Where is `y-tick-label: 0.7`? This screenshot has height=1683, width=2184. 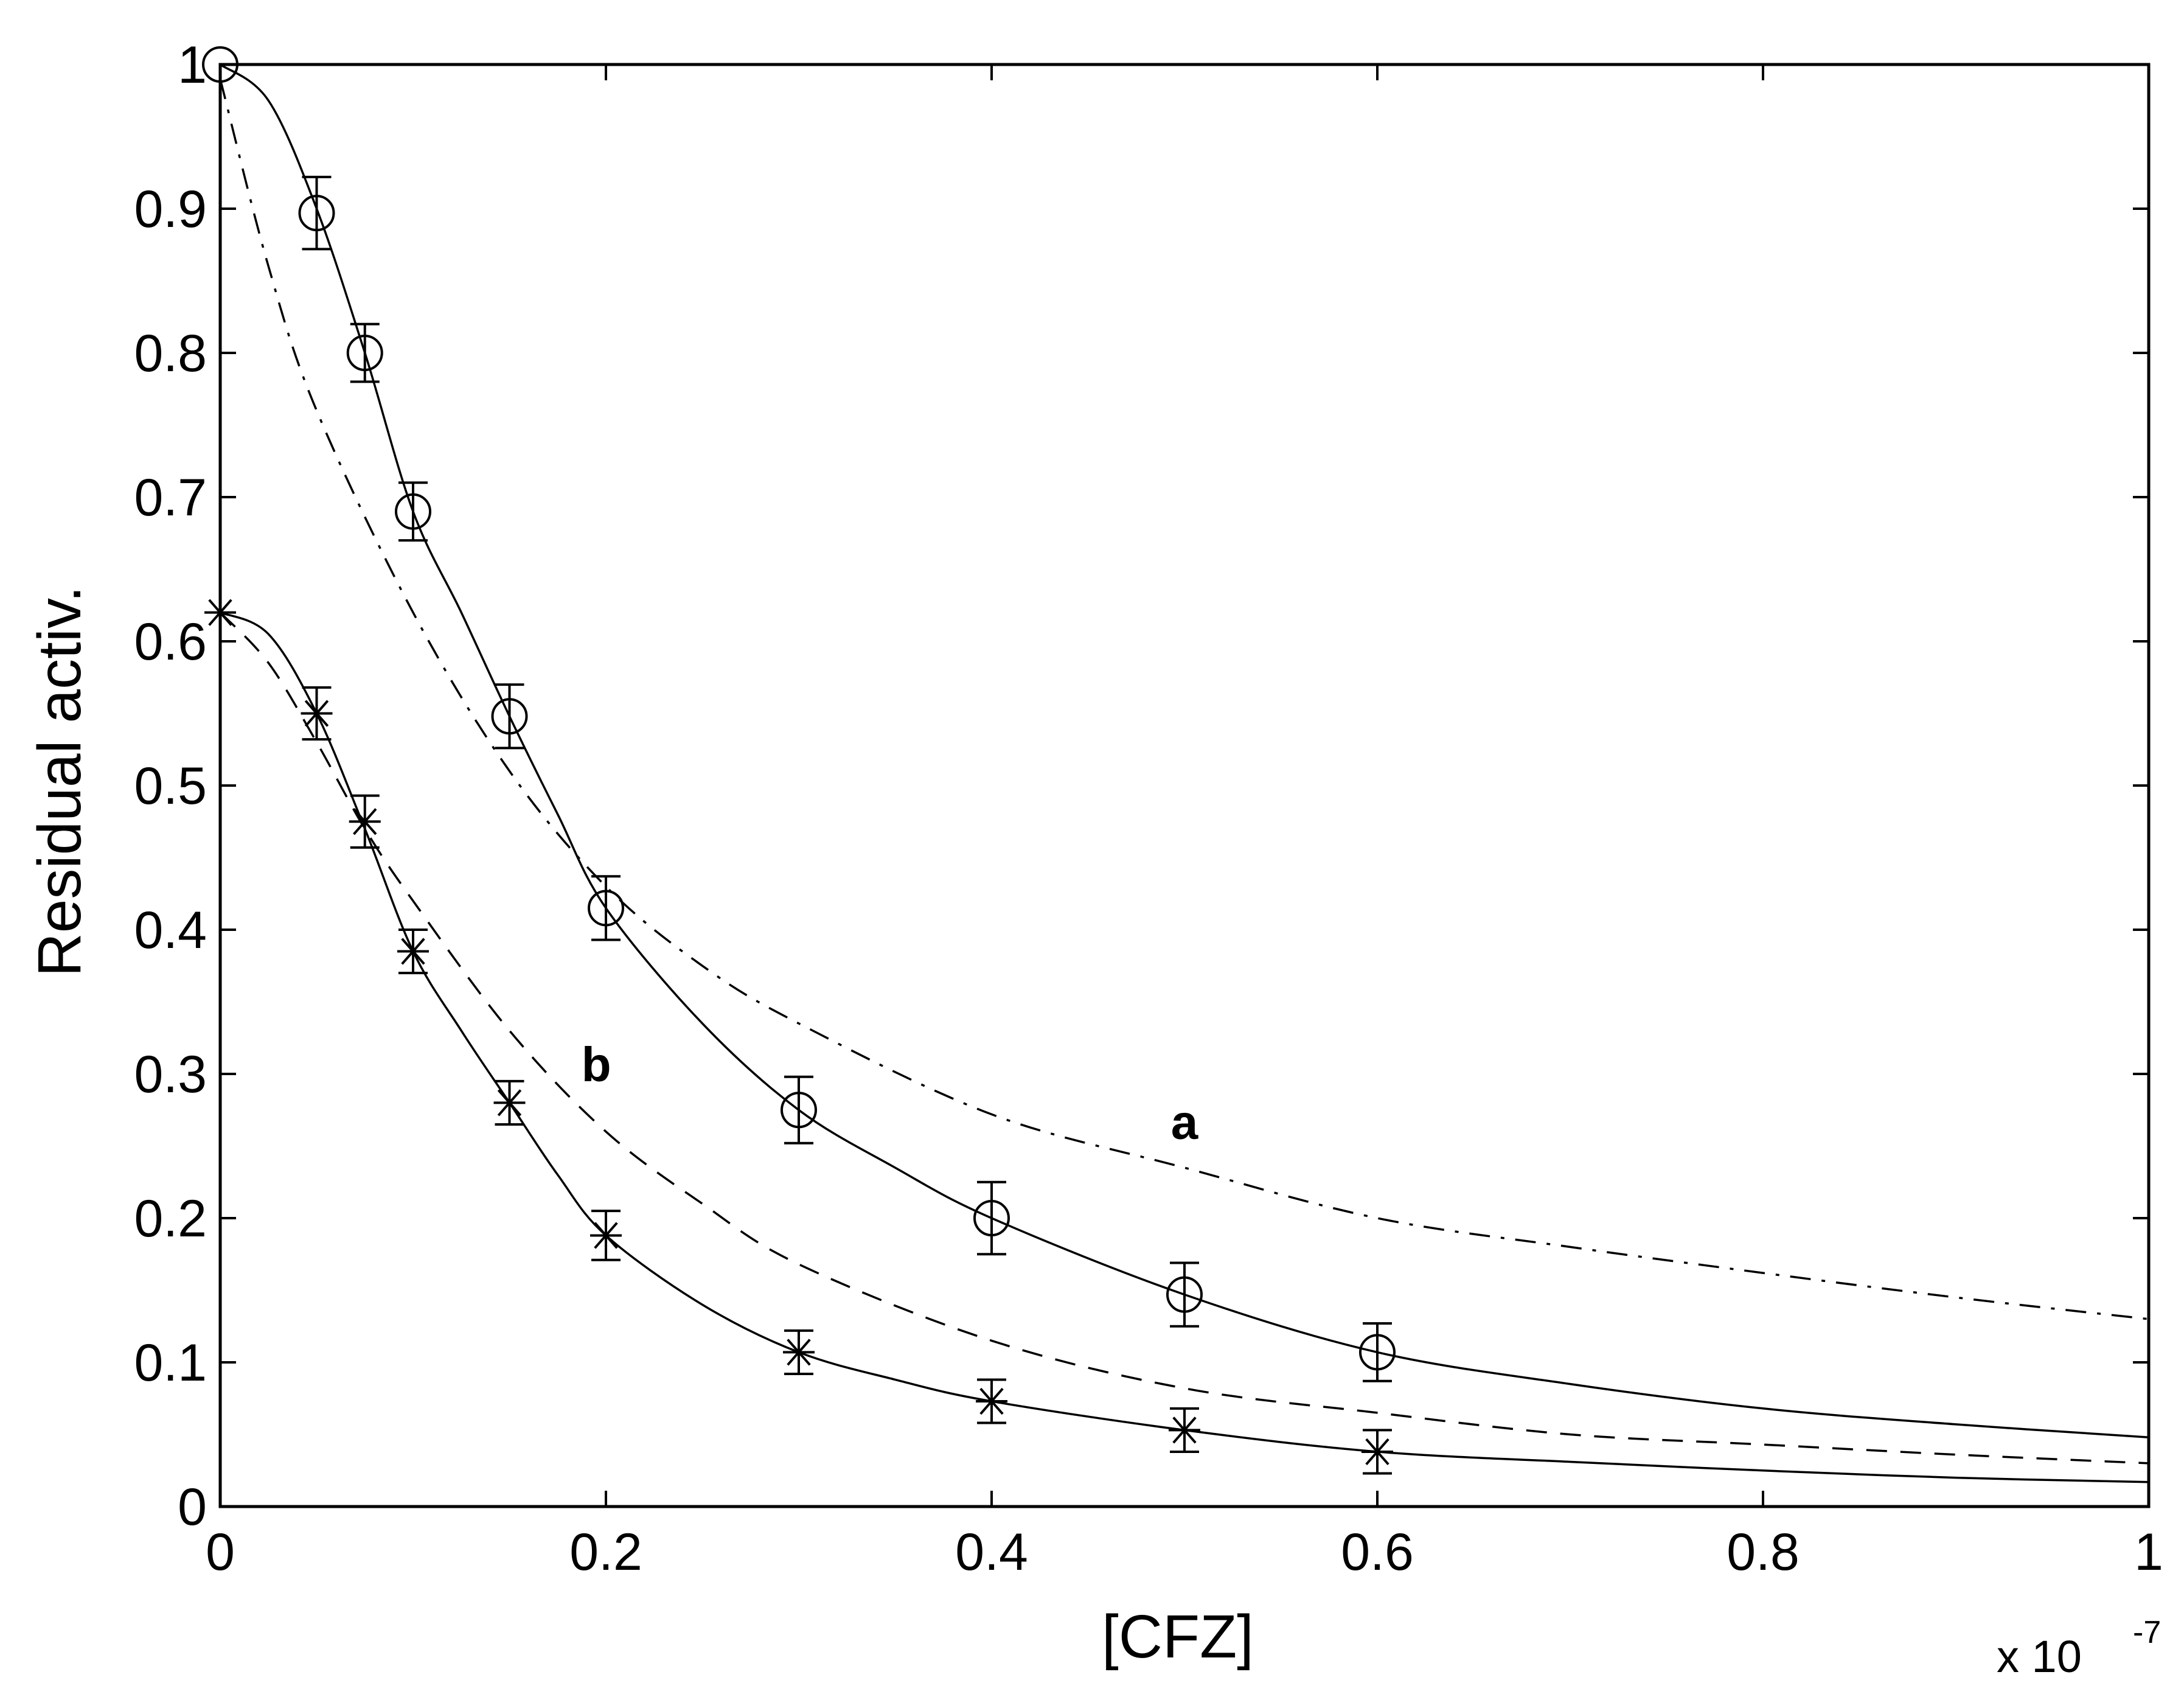
y-tick-label: 0.7 is located at coordinates (170, 498).